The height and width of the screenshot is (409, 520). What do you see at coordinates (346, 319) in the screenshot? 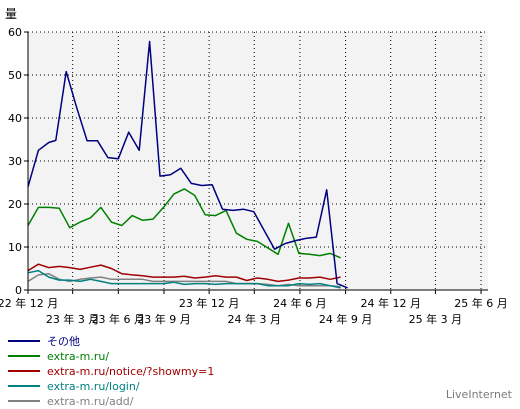
I see `x-tick-label: 24 年 9 月` at bounding box center [346, 319].